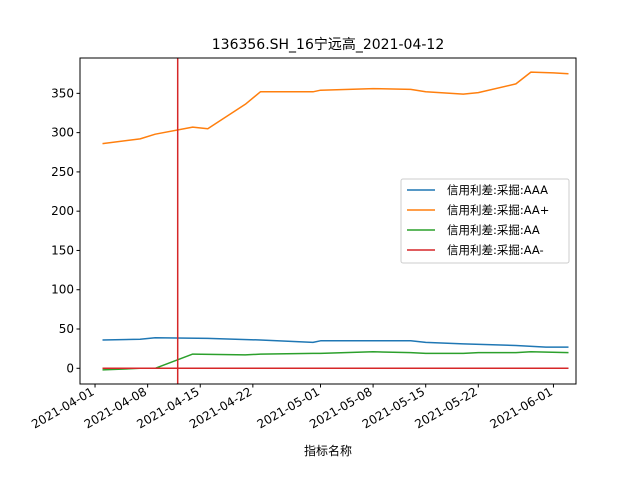  I want to click on legend-label: 信用利差:采掘:AA-, so click(495, 250).